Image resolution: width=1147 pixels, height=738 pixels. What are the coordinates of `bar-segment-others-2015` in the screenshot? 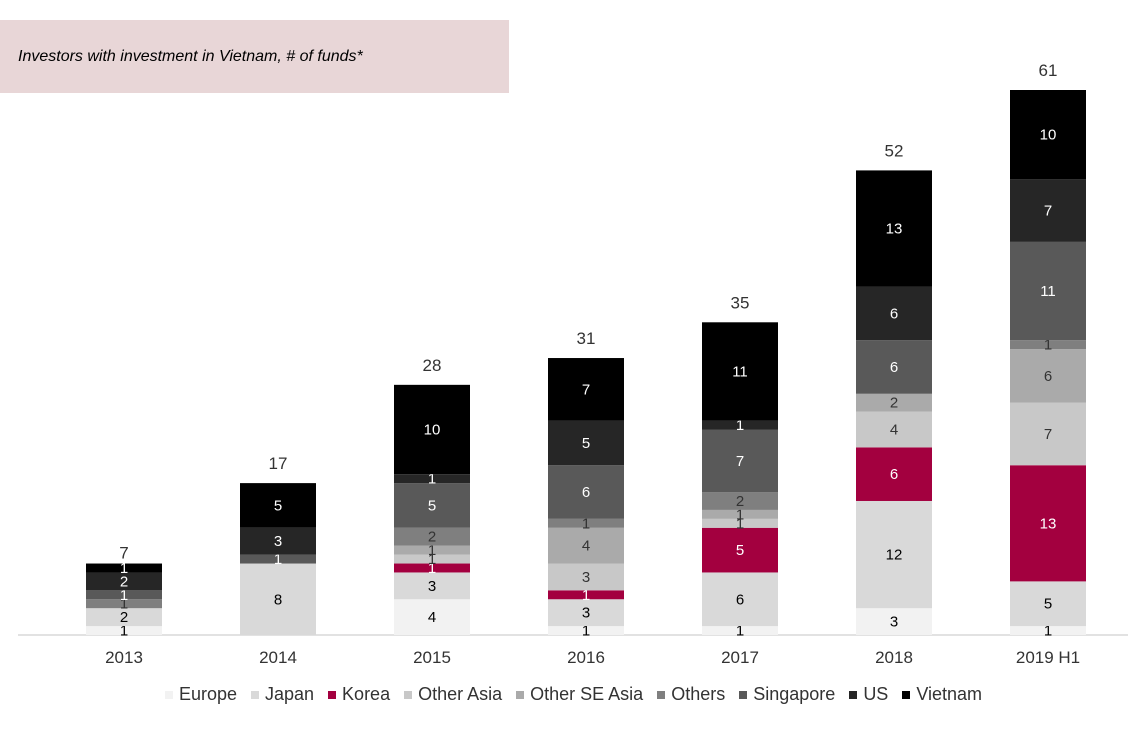 It's located at (432, 536).